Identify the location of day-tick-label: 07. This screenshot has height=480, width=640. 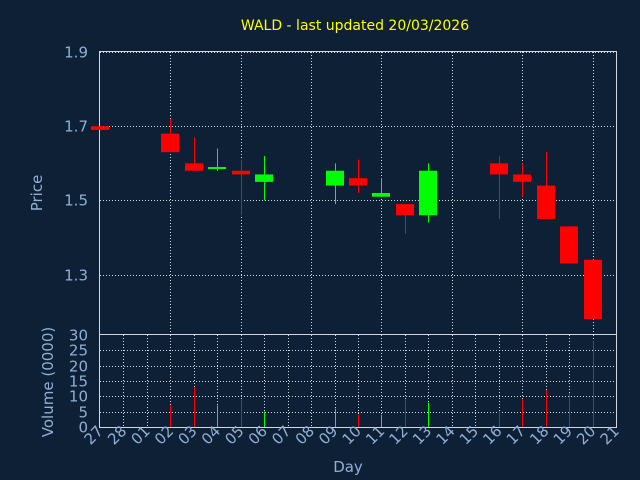
(281, 435).